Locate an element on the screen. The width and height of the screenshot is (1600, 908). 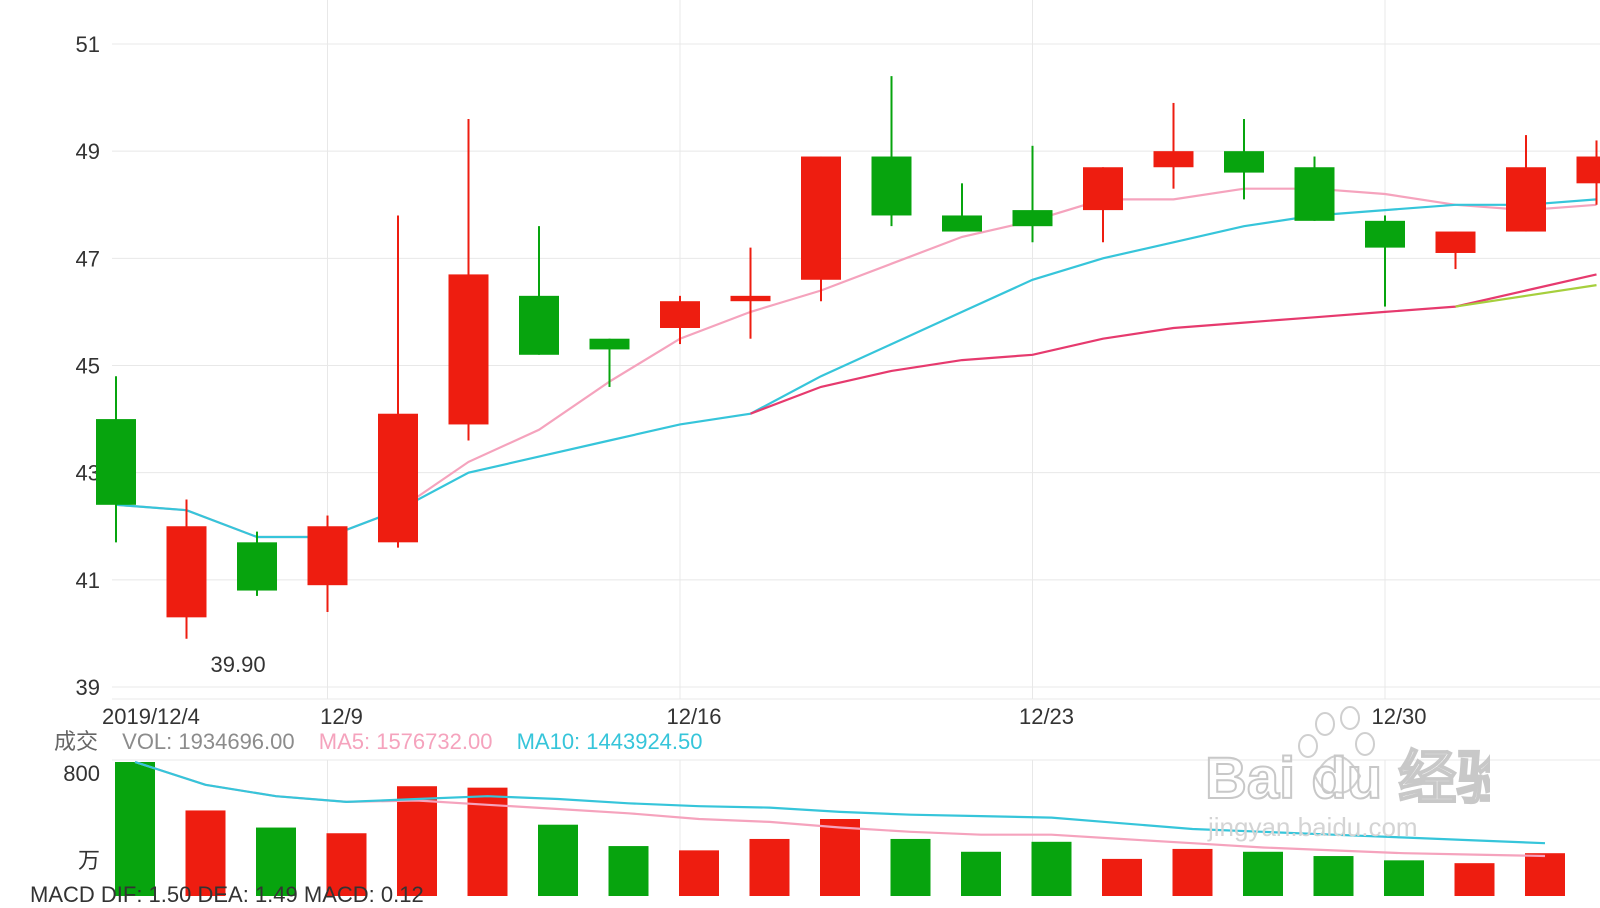
price-y-tick-label: 45 is located at coordinates (88, 366).